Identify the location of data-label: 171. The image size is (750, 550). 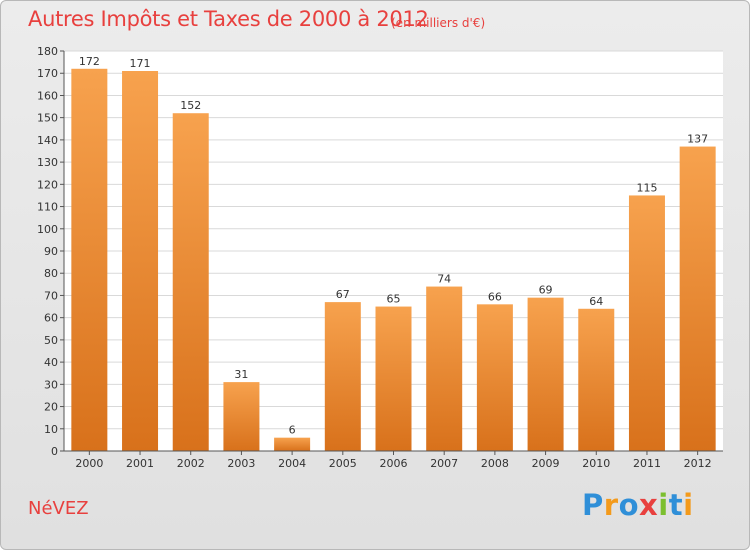
(140, 63).